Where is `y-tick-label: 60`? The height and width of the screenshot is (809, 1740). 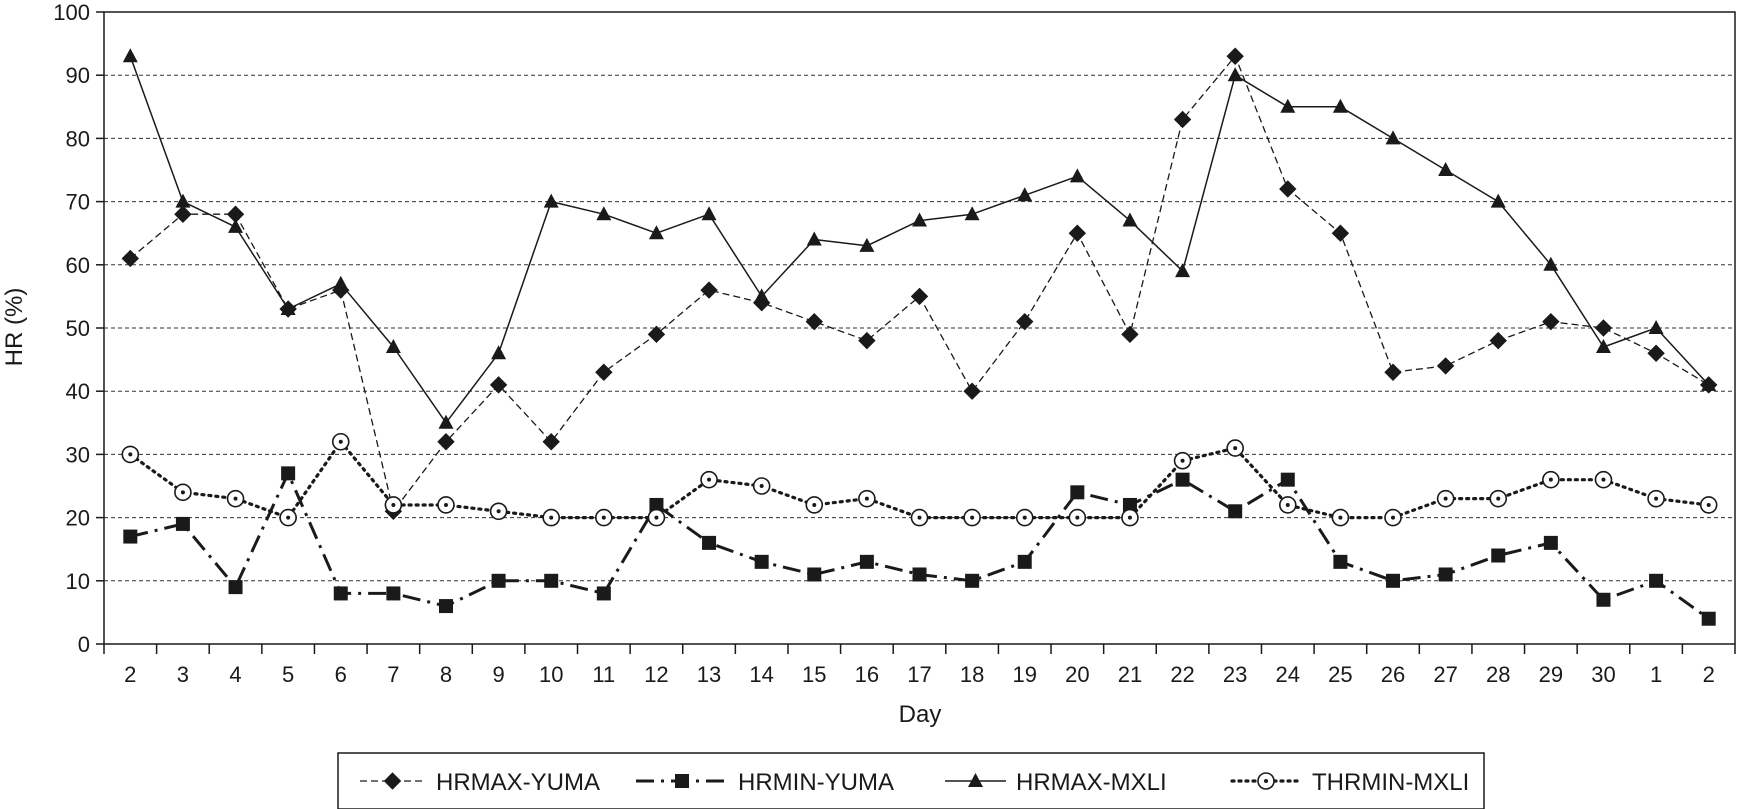 y-tick-label: 60 is located at coordinates (78, 265).